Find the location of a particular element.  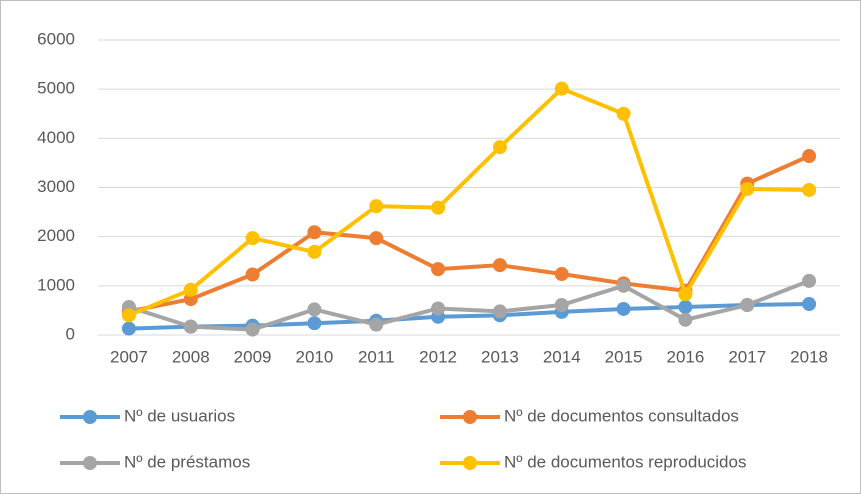

x-tick-label: 2012 is located at coordinates (438, 356).